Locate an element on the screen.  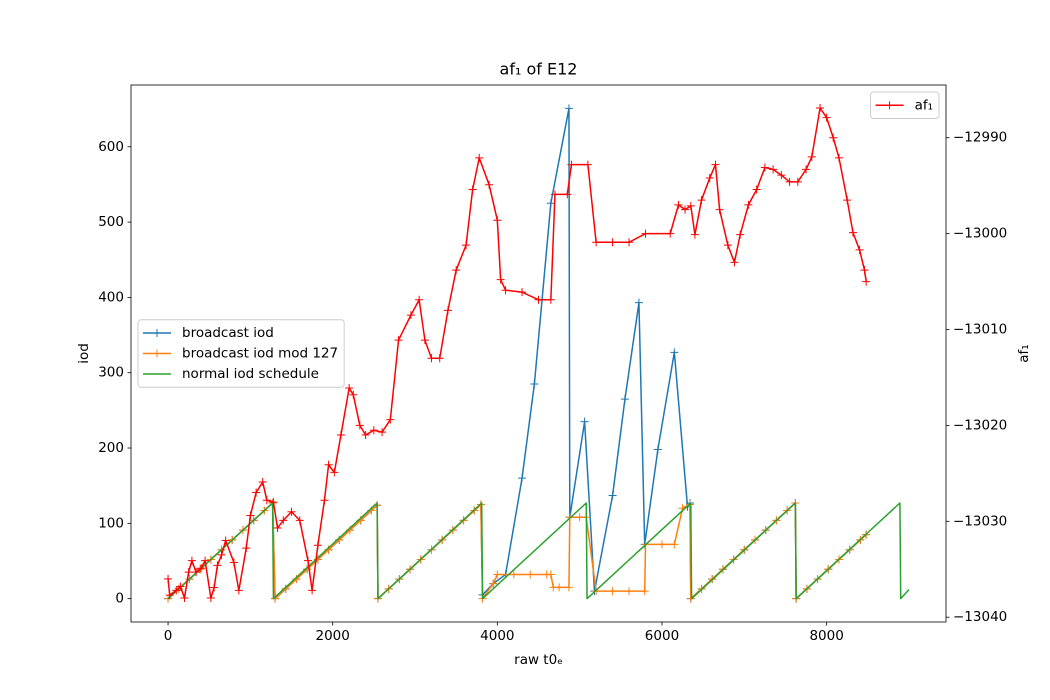
y2-axis-label: af₁ is located at coordinates (1024, 353).